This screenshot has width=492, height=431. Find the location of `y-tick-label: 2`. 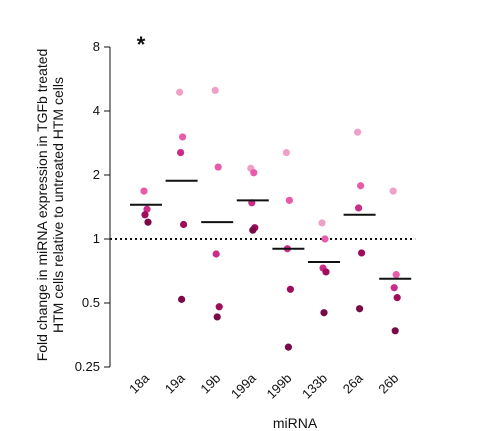

y-tick-label: 2 is located at coordinates (96, 174).